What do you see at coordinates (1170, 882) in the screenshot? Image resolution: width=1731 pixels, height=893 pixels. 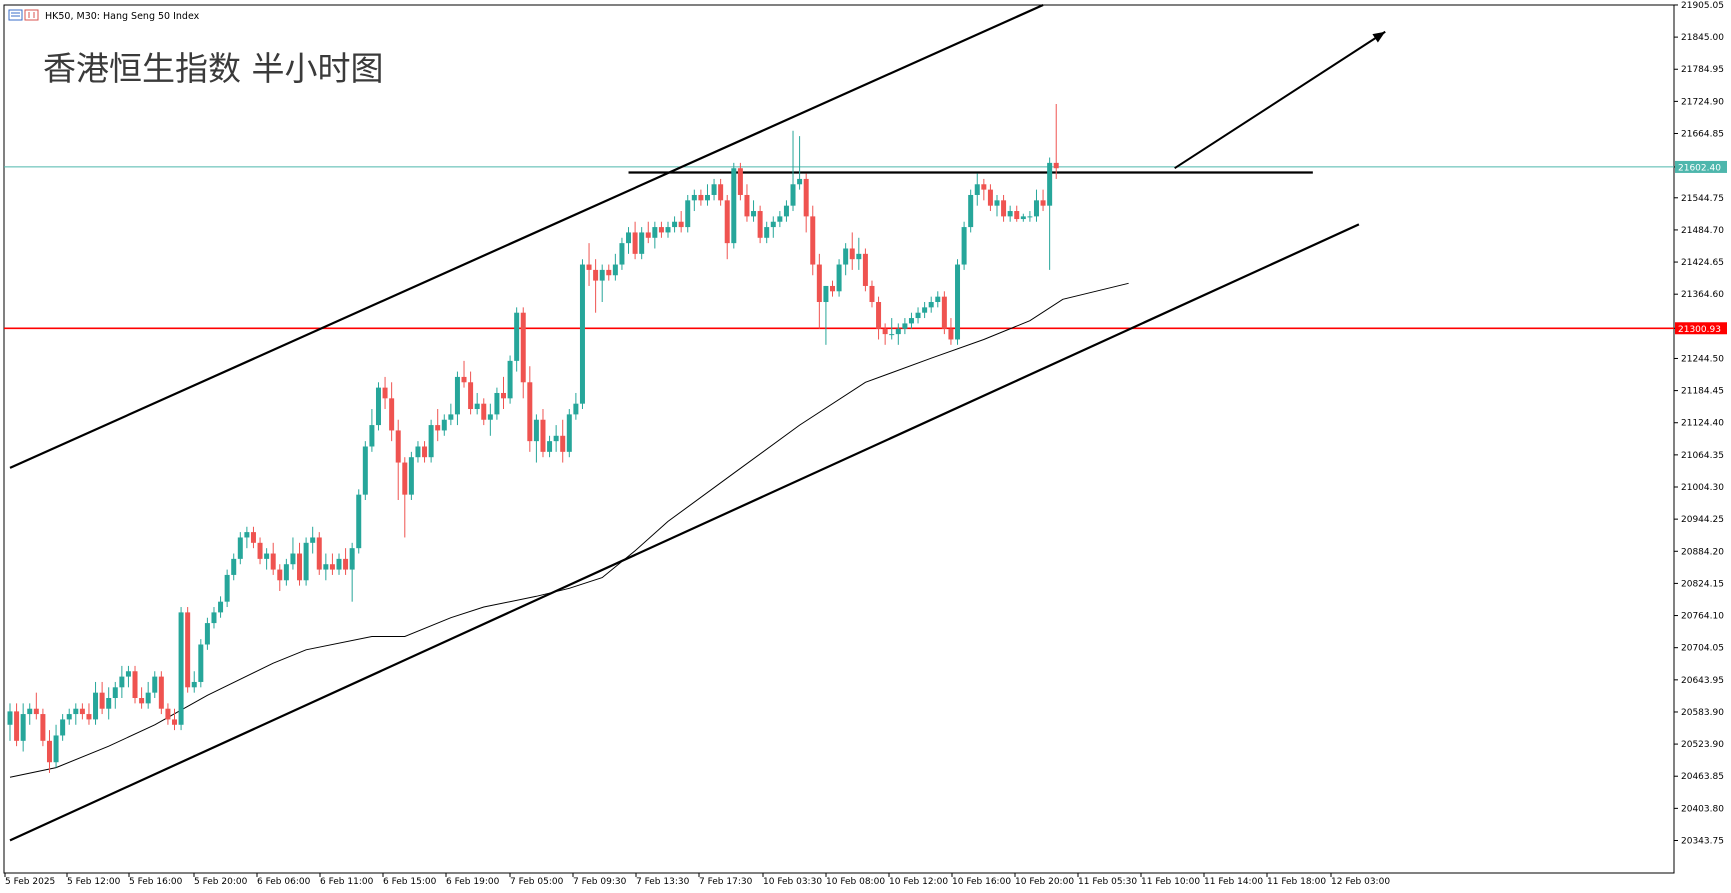 I see `x-tick-label: 11 Feb 10:00` at bounding box center [1170, 882].